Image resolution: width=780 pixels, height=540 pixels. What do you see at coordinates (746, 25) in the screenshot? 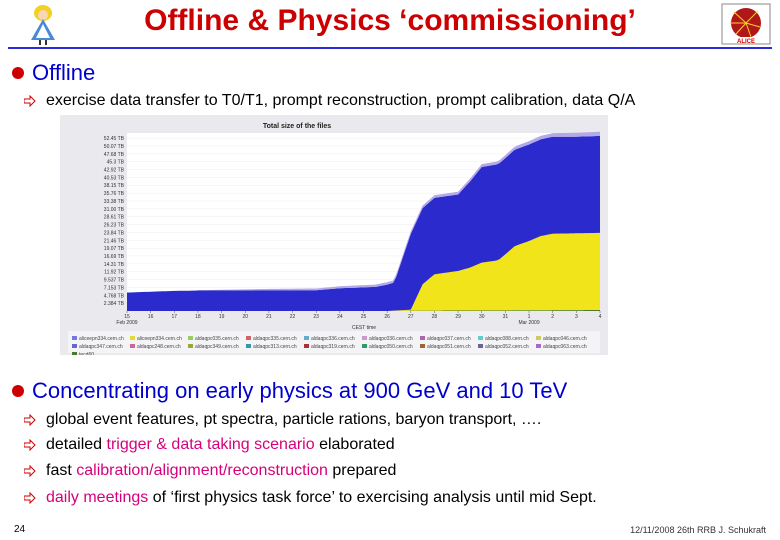
I see `alice-experiment-logo: ALICE` at bounding box center [746, 25].